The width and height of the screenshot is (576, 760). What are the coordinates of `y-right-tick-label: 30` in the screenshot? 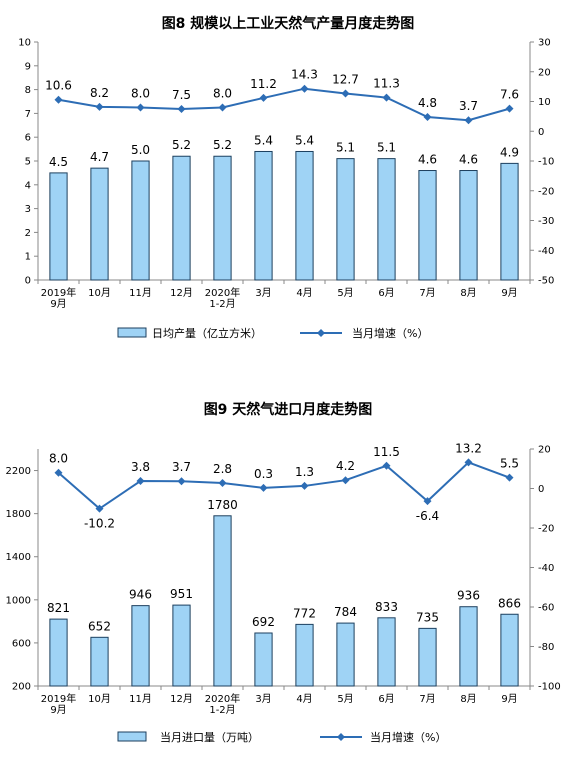 It's located at (544, 43).